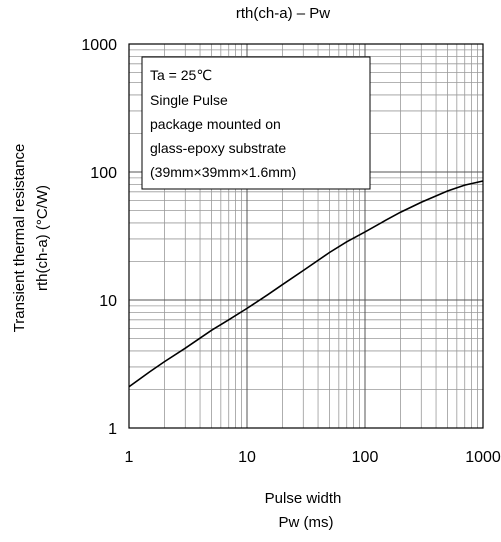 The width and height of the screenshot is (501, 542). What do you see at coordinates (306, 522) in the screenshot?
I see `x-axis-unit-label: Pw (ms)` at bounding box center [306, 522].